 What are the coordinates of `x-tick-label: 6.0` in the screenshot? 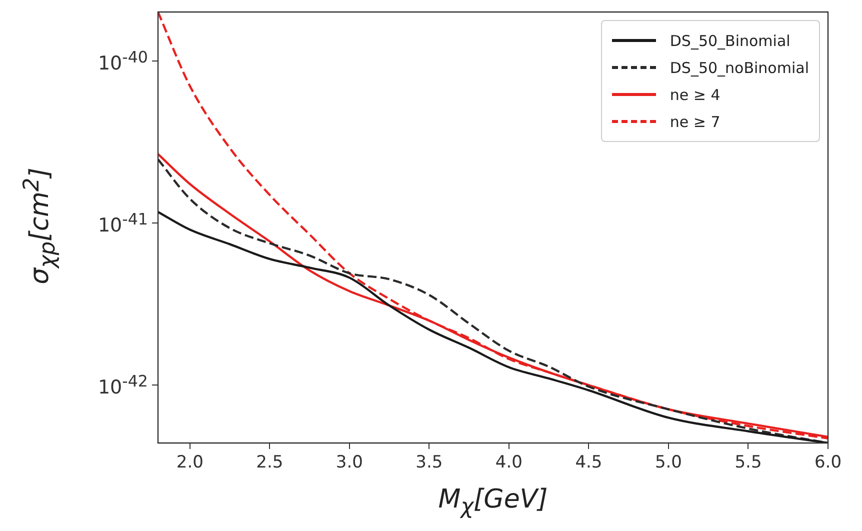 It's located at (828, 462).